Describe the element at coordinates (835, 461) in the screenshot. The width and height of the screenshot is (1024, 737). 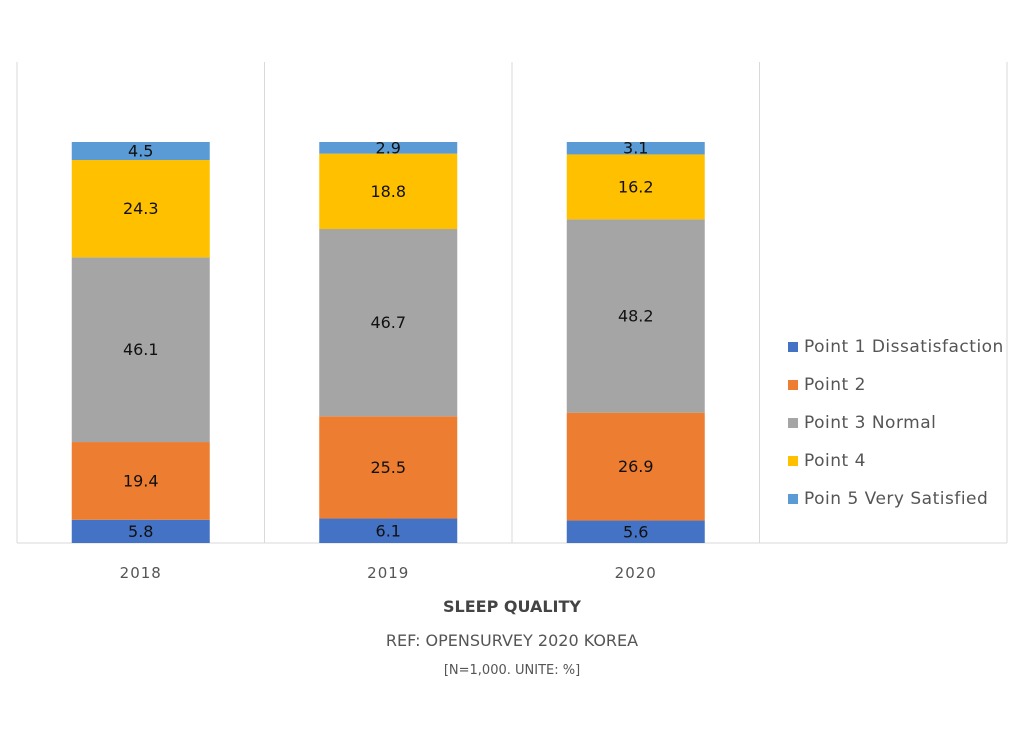
I see `legend-label: Point 4` at that location.